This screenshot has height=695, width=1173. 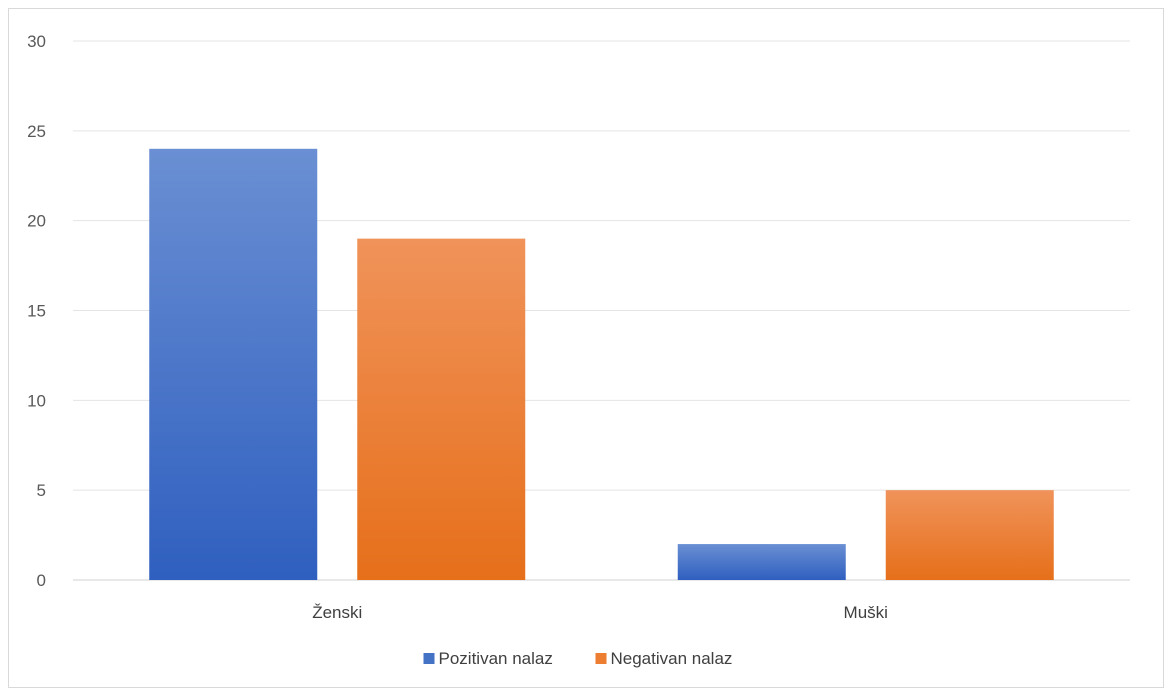 What do you see at coordinates (36, 311) in the screenshot?
I see `y-tick-label: 15` at bounding box center [36, 311].